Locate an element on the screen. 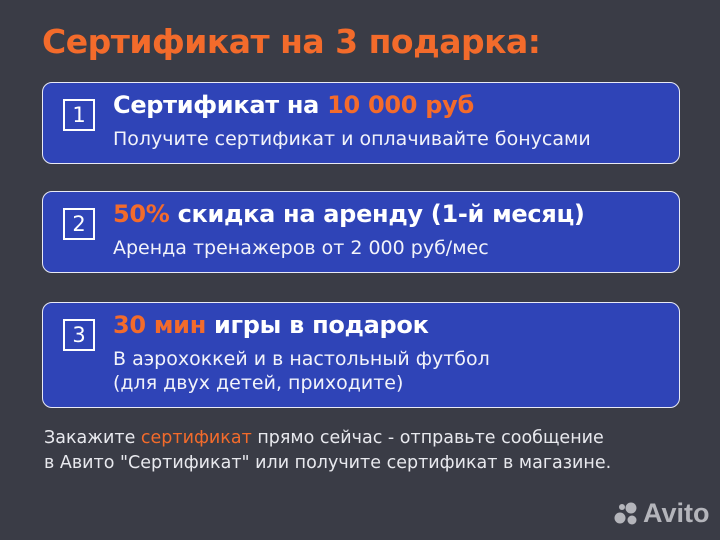 This screenshot has height=540, width=720. heading-text: скидка на аренду (1-й месяц) is located at coordinates (377, 214).